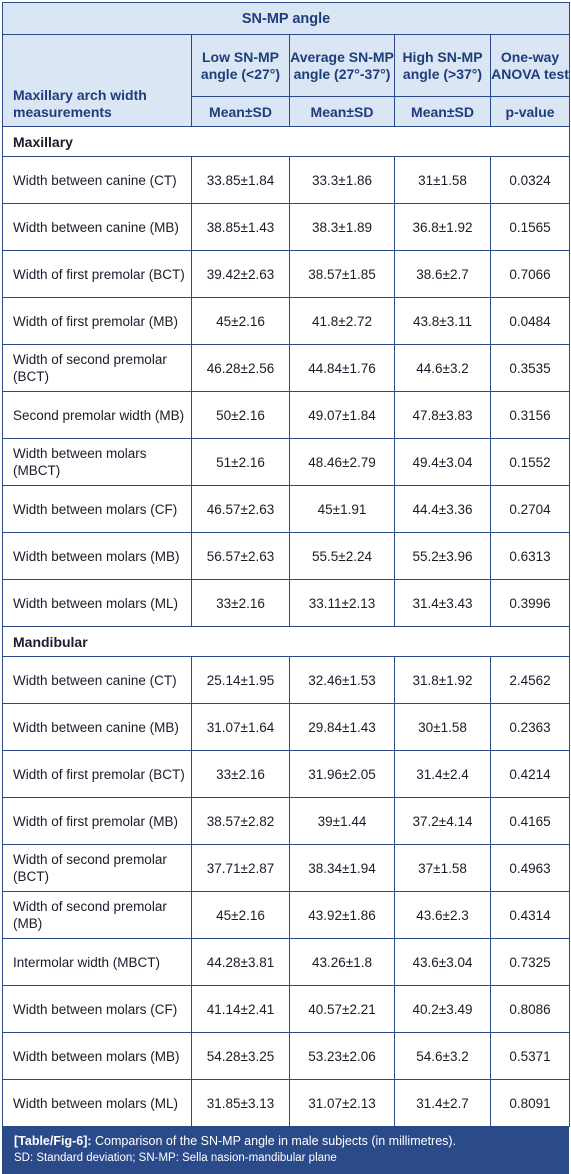  Describe the element at coordinates (286, 18) in the screenshot. I see `group-title: SN-MP angle` at that location.